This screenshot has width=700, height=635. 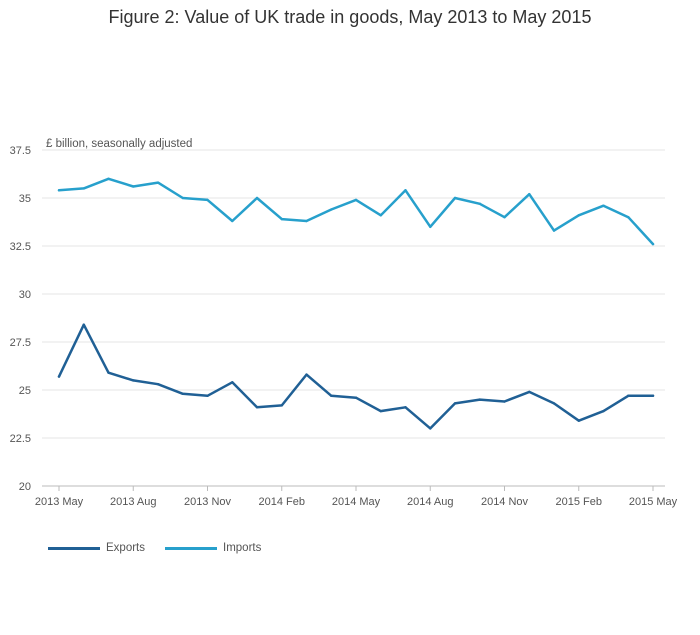 I want to click on legend-swatch-imports, so click(x=191, y=548).